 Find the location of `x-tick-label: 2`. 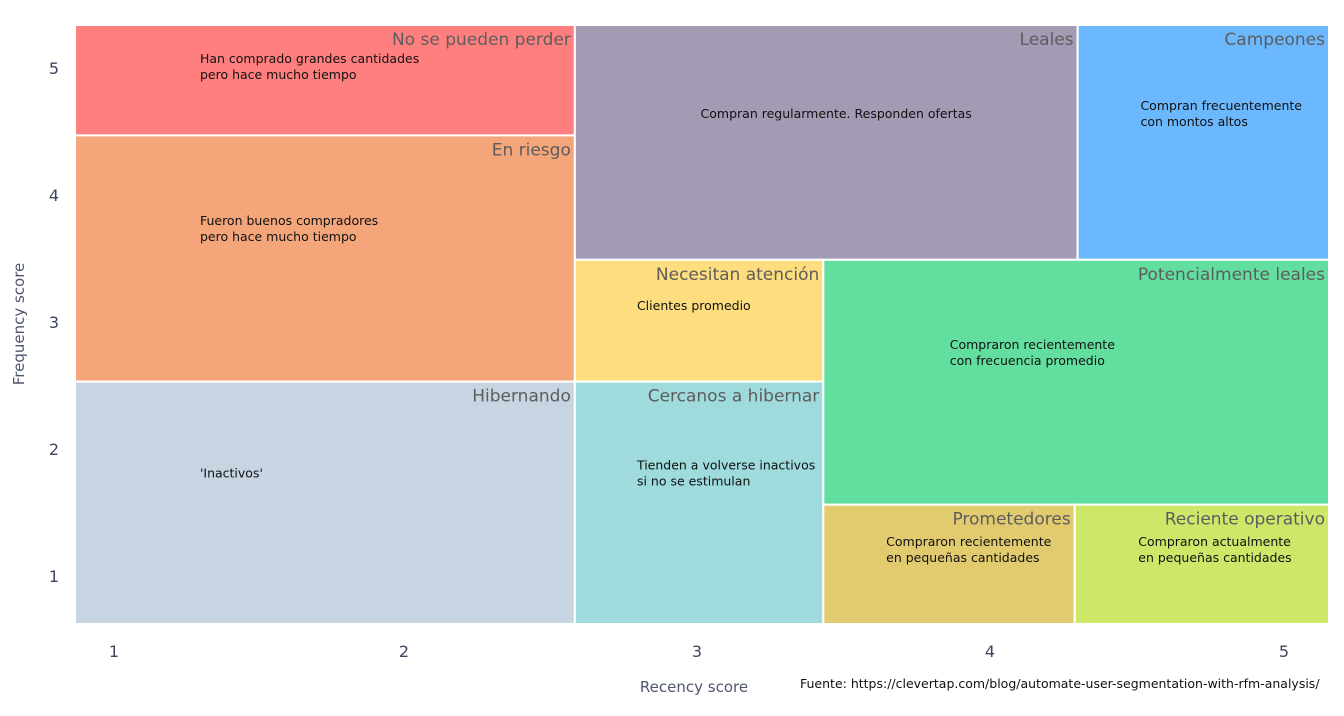

x-tick-label: 2 is located at coordinates (404, 651).